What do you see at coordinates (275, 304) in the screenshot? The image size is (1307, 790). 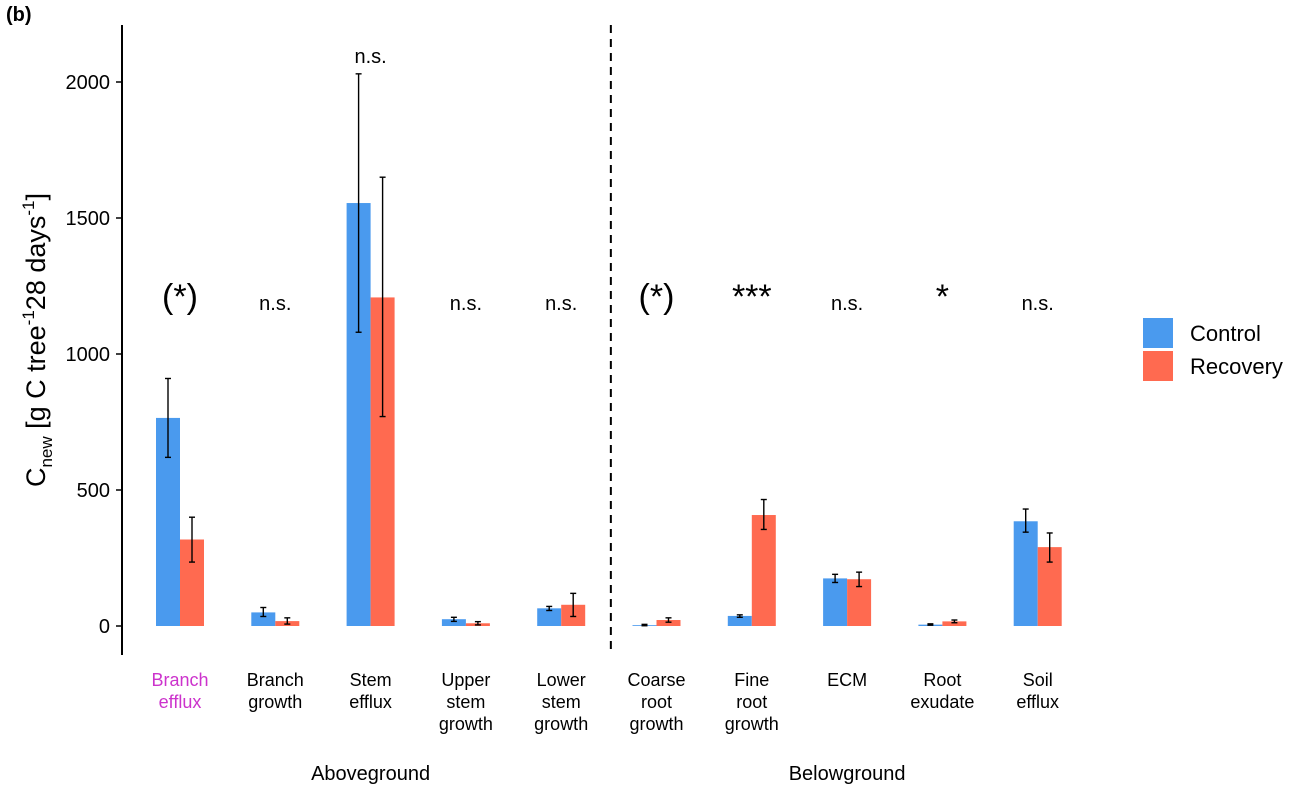 I see `significance-label-1: n.s.` at bounding box center [275, 304].